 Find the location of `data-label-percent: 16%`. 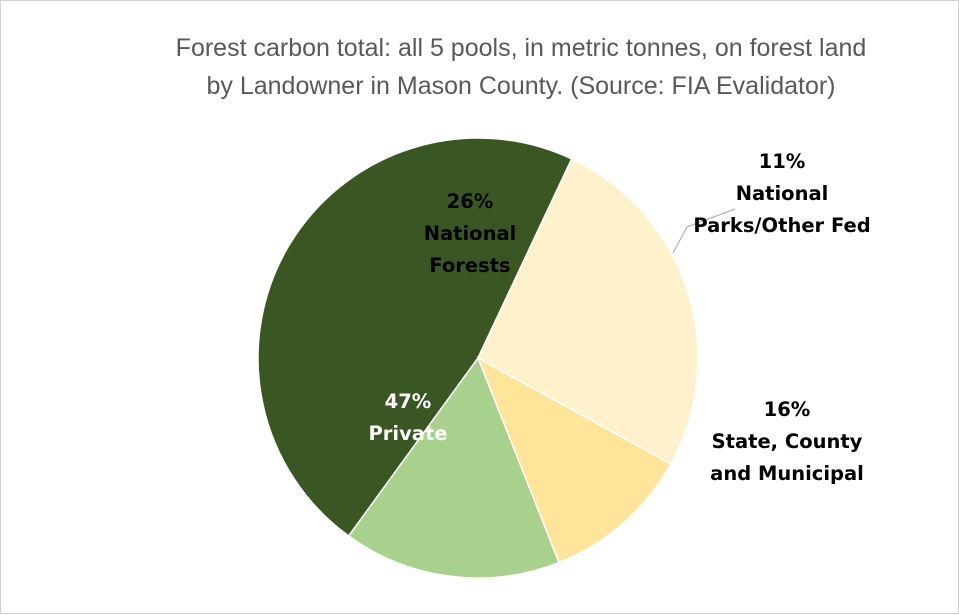

data-label-percent: 16% is located at coordinates (787, 409).